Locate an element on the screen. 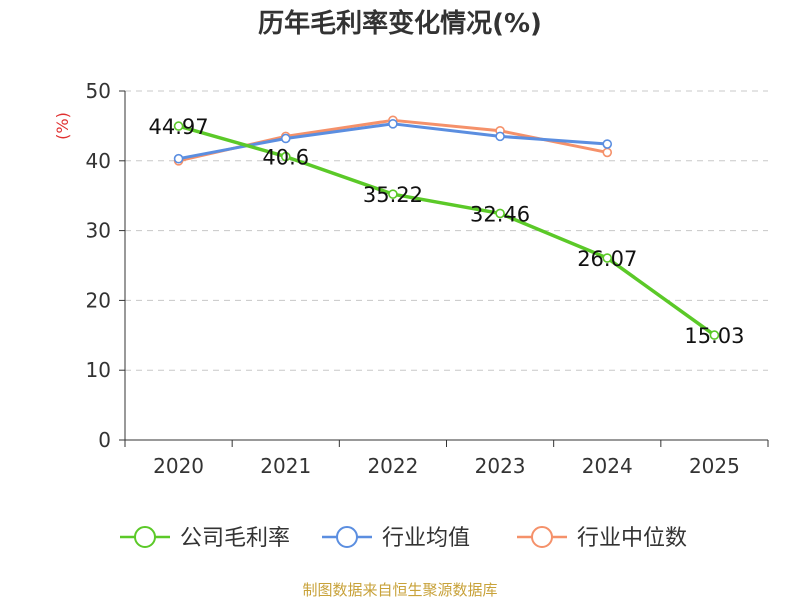  data-label: 26.07 is located at coordinates (607, 259).